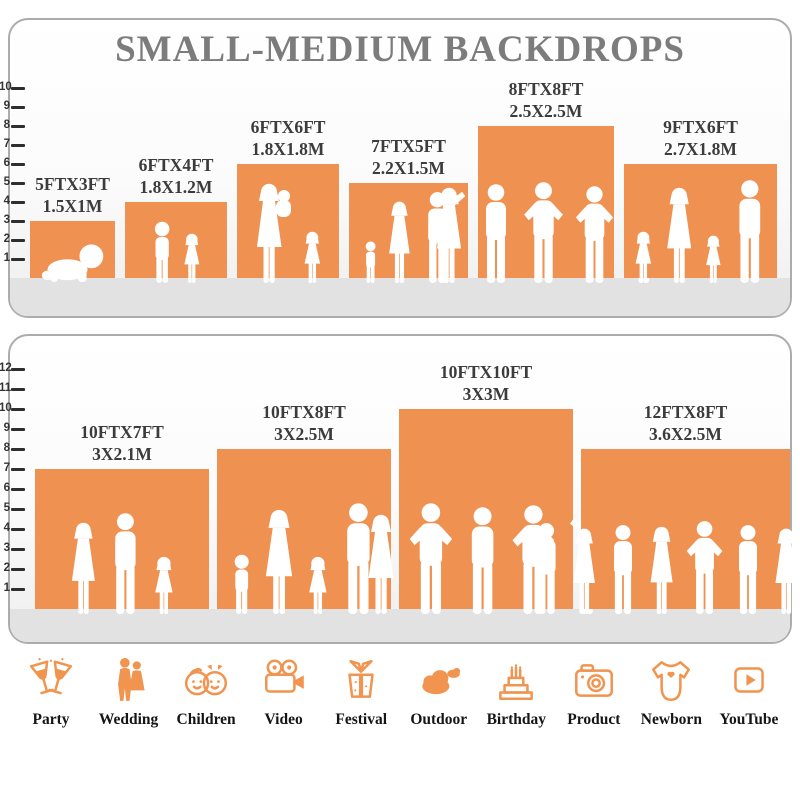  I want to click on bar-size-label: 10FTX10FT 3X3M, so click(486, 383).